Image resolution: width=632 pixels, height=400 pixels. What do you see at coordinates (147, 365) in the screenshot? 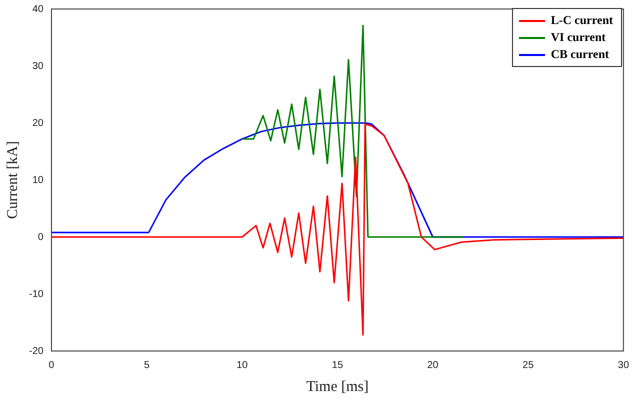
I see `x-tick-label: 5` at bounding box center [147, 365].